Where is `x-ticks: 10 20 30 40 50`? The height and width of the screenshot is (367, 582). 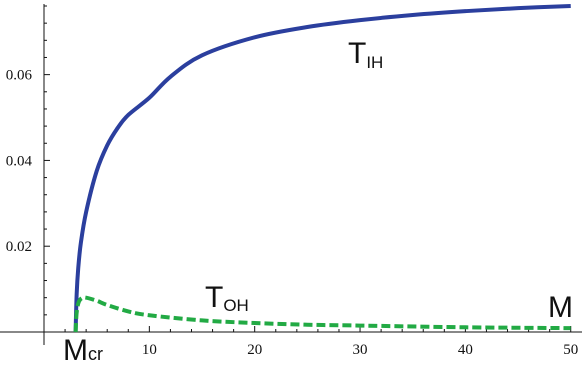
x-ticks: 10 20 30 40 50 is located at coordinates (321, 342).